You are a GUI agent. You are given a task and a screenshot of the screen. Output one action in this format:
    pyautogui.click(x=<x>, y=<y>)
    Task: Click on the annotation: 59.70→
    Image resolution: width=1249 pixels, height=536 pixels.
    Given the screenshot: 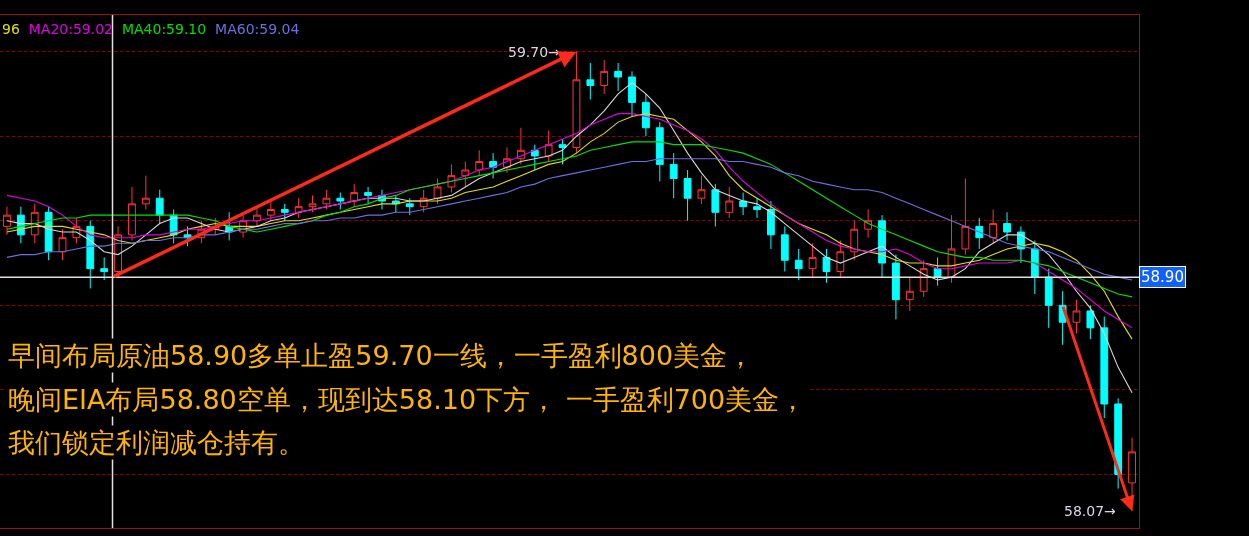 What is the action you would take?
    pyautogui.click(x=534, y=52)
    